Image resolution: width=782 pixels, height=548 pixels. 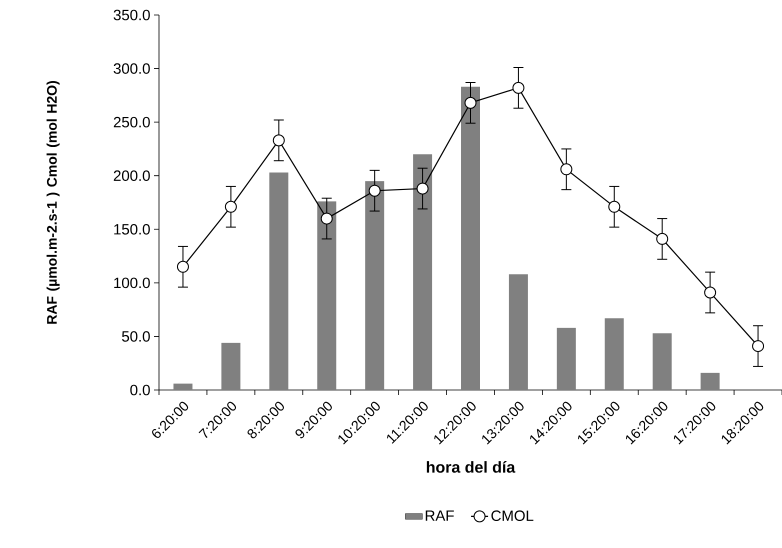 What do you see at coordinates (471, 466) in the screenshot?
I see `x-axis-title: hora del día` at bounding box center [471, 466].